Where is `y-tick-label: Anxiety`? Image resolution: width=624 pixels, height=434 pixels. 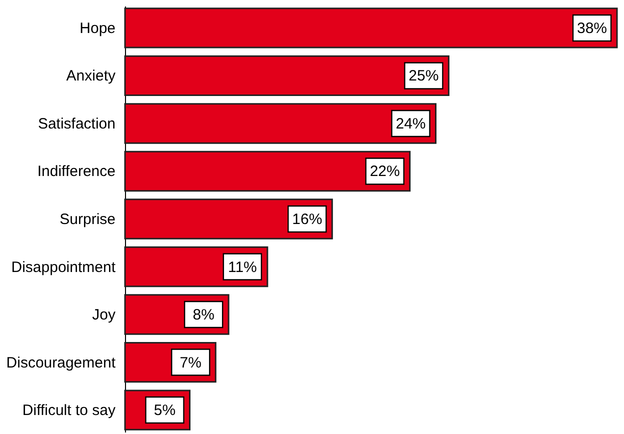
y-tick-label: Anxiety is located at coordinates (91, 76).